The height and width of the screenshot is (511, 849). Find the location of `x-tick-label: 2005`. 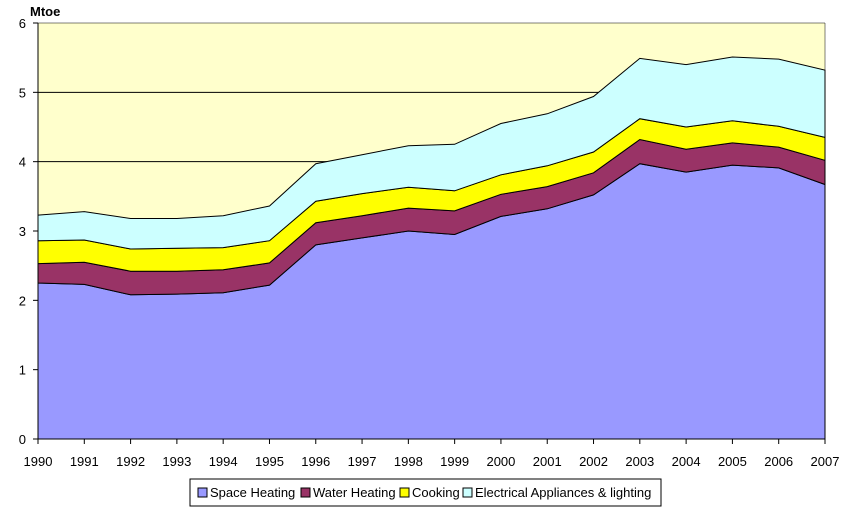

x-tick-label: 2005 is located at coordinates (732, 461).